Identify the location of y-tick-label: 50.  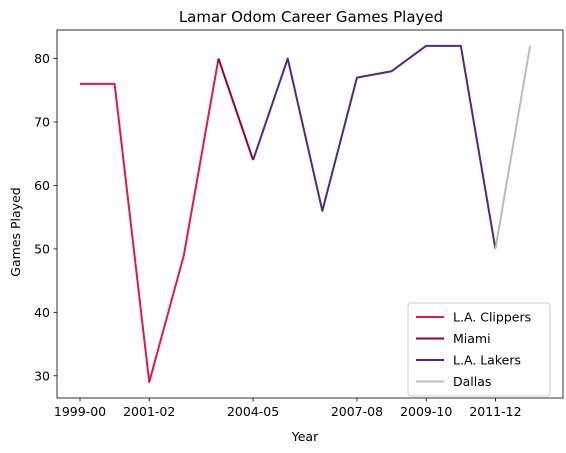
(42, 248).